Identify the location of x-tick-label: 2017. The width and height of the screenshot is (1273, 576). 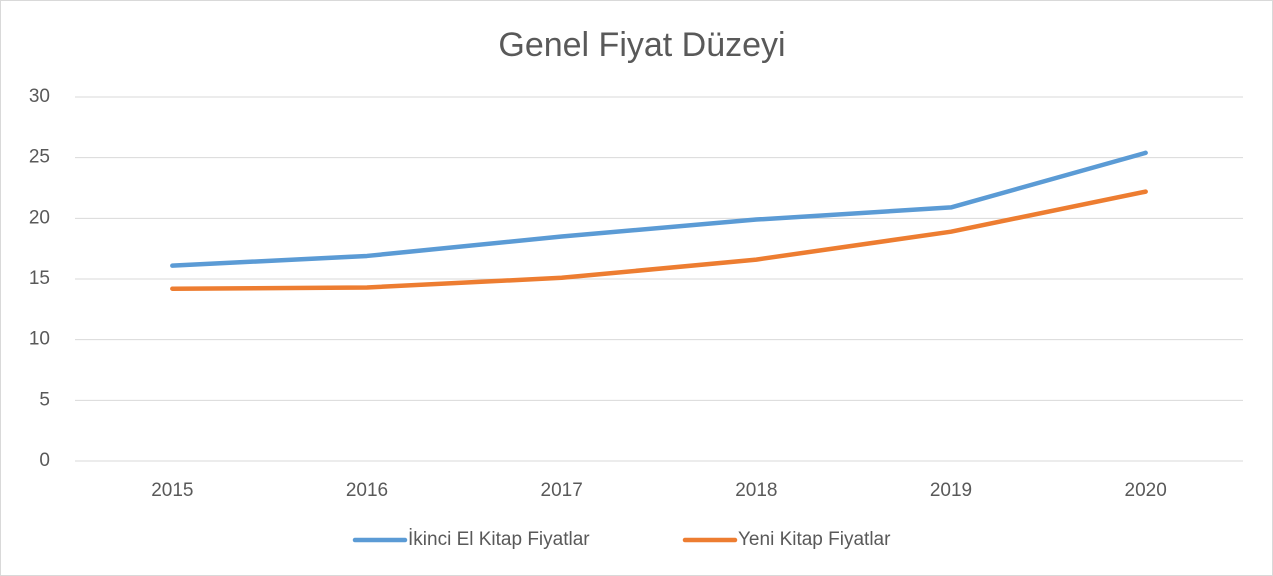
(562, 490).